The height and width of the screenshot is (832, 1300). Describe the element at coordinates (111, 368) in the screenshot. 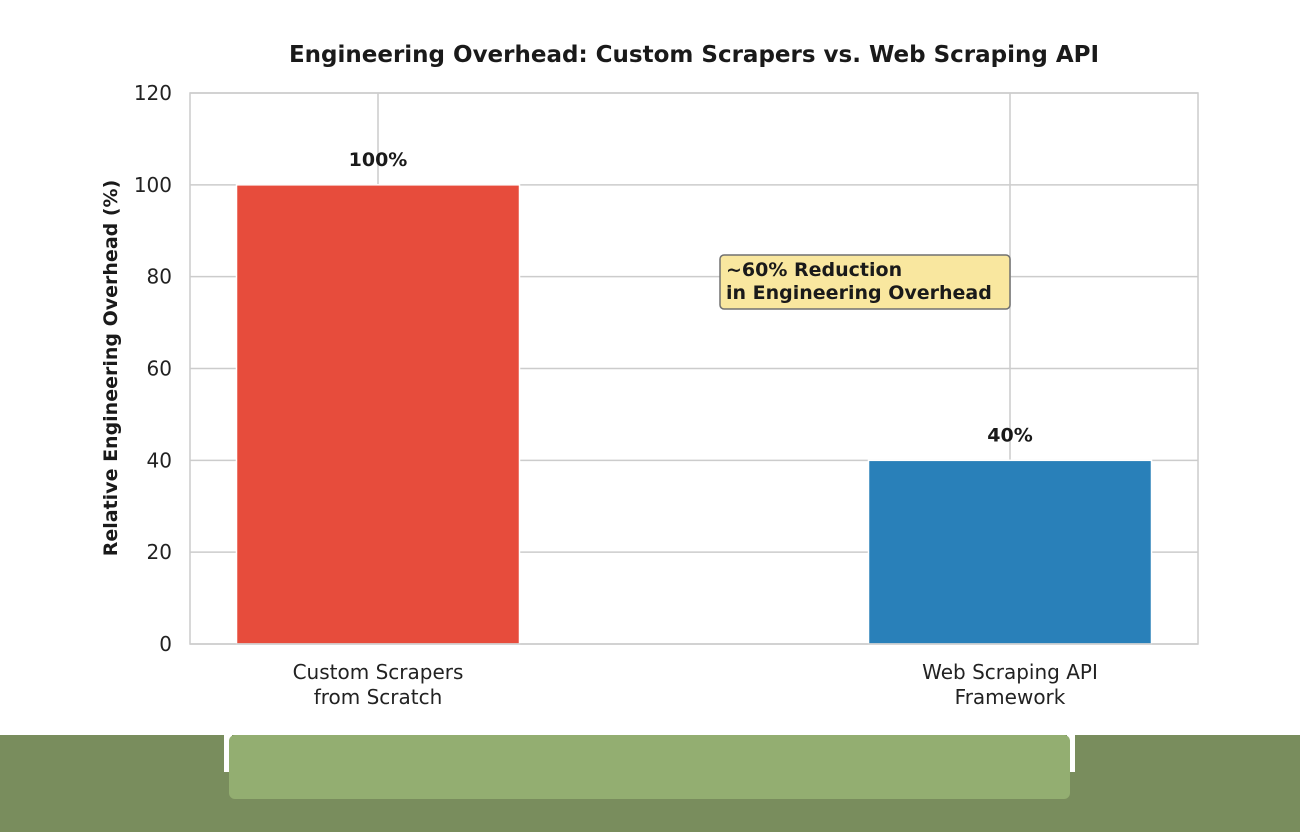

I see `y-axis-label: Relative Engineering Overhead (%)` at that location.